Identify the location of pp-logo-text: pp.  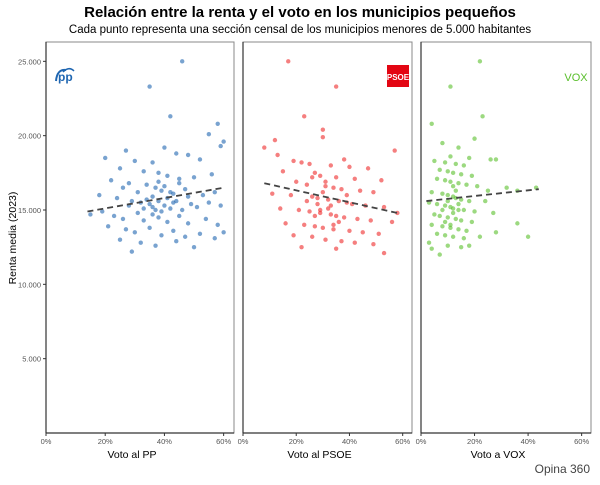
(65, 77).